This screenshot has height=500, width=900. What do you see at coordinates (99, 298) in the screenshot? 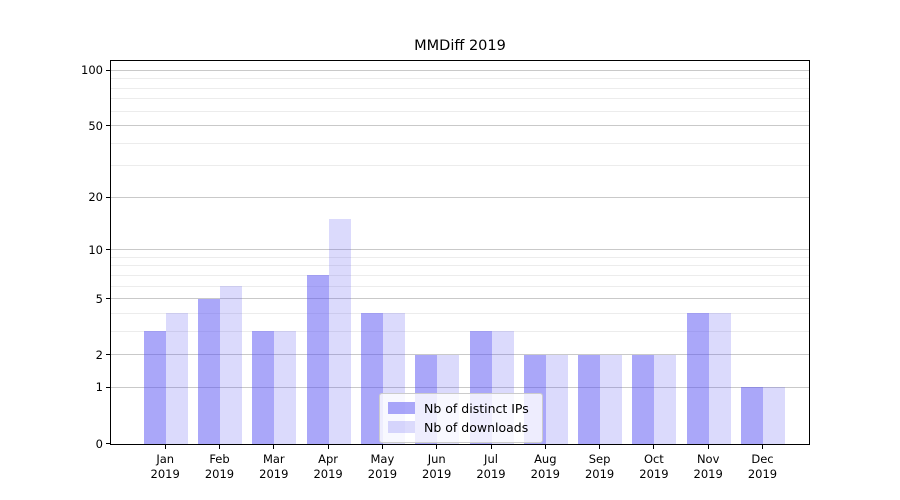
I see `y-tick-label-5: 5` at bounding box center [99, 298].